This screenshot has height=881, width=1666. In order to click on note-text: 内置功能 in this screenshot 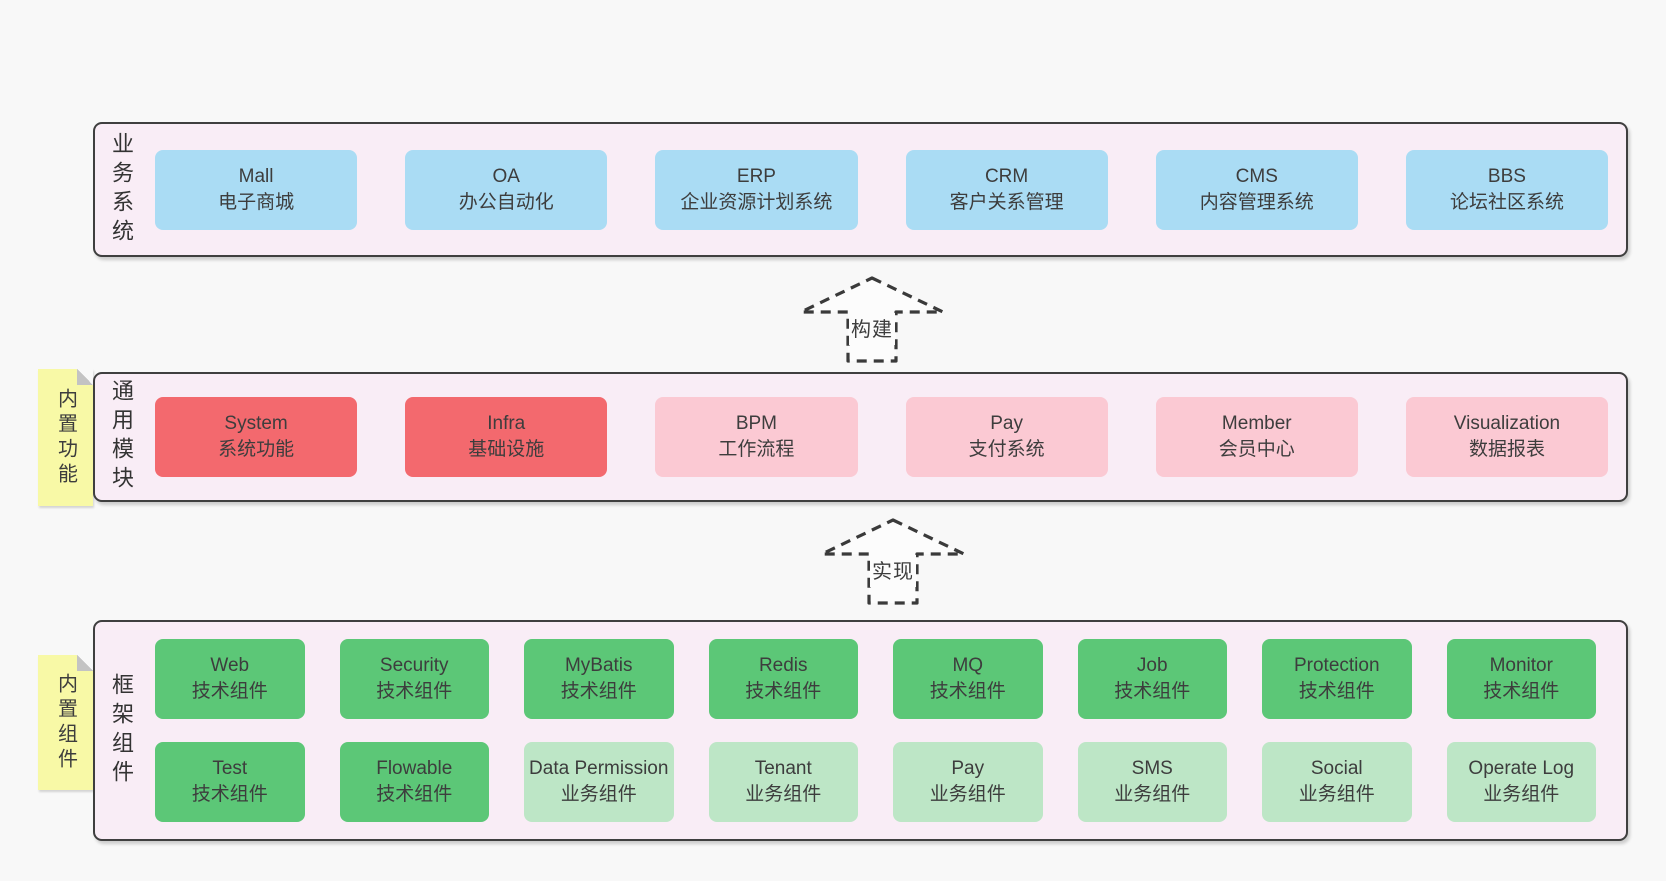, I will do `click(65, 437)`.